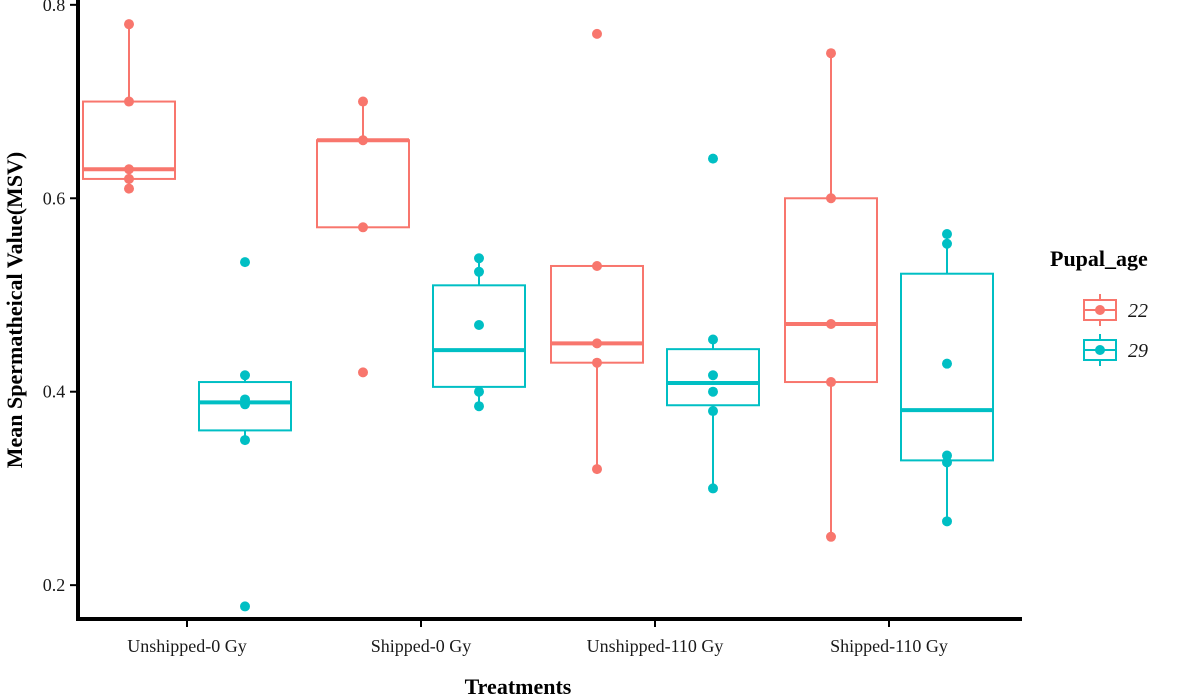  Describe the element at coordinates (1138, 311) in the screenshot. I see `legend-label: 22` at that location.